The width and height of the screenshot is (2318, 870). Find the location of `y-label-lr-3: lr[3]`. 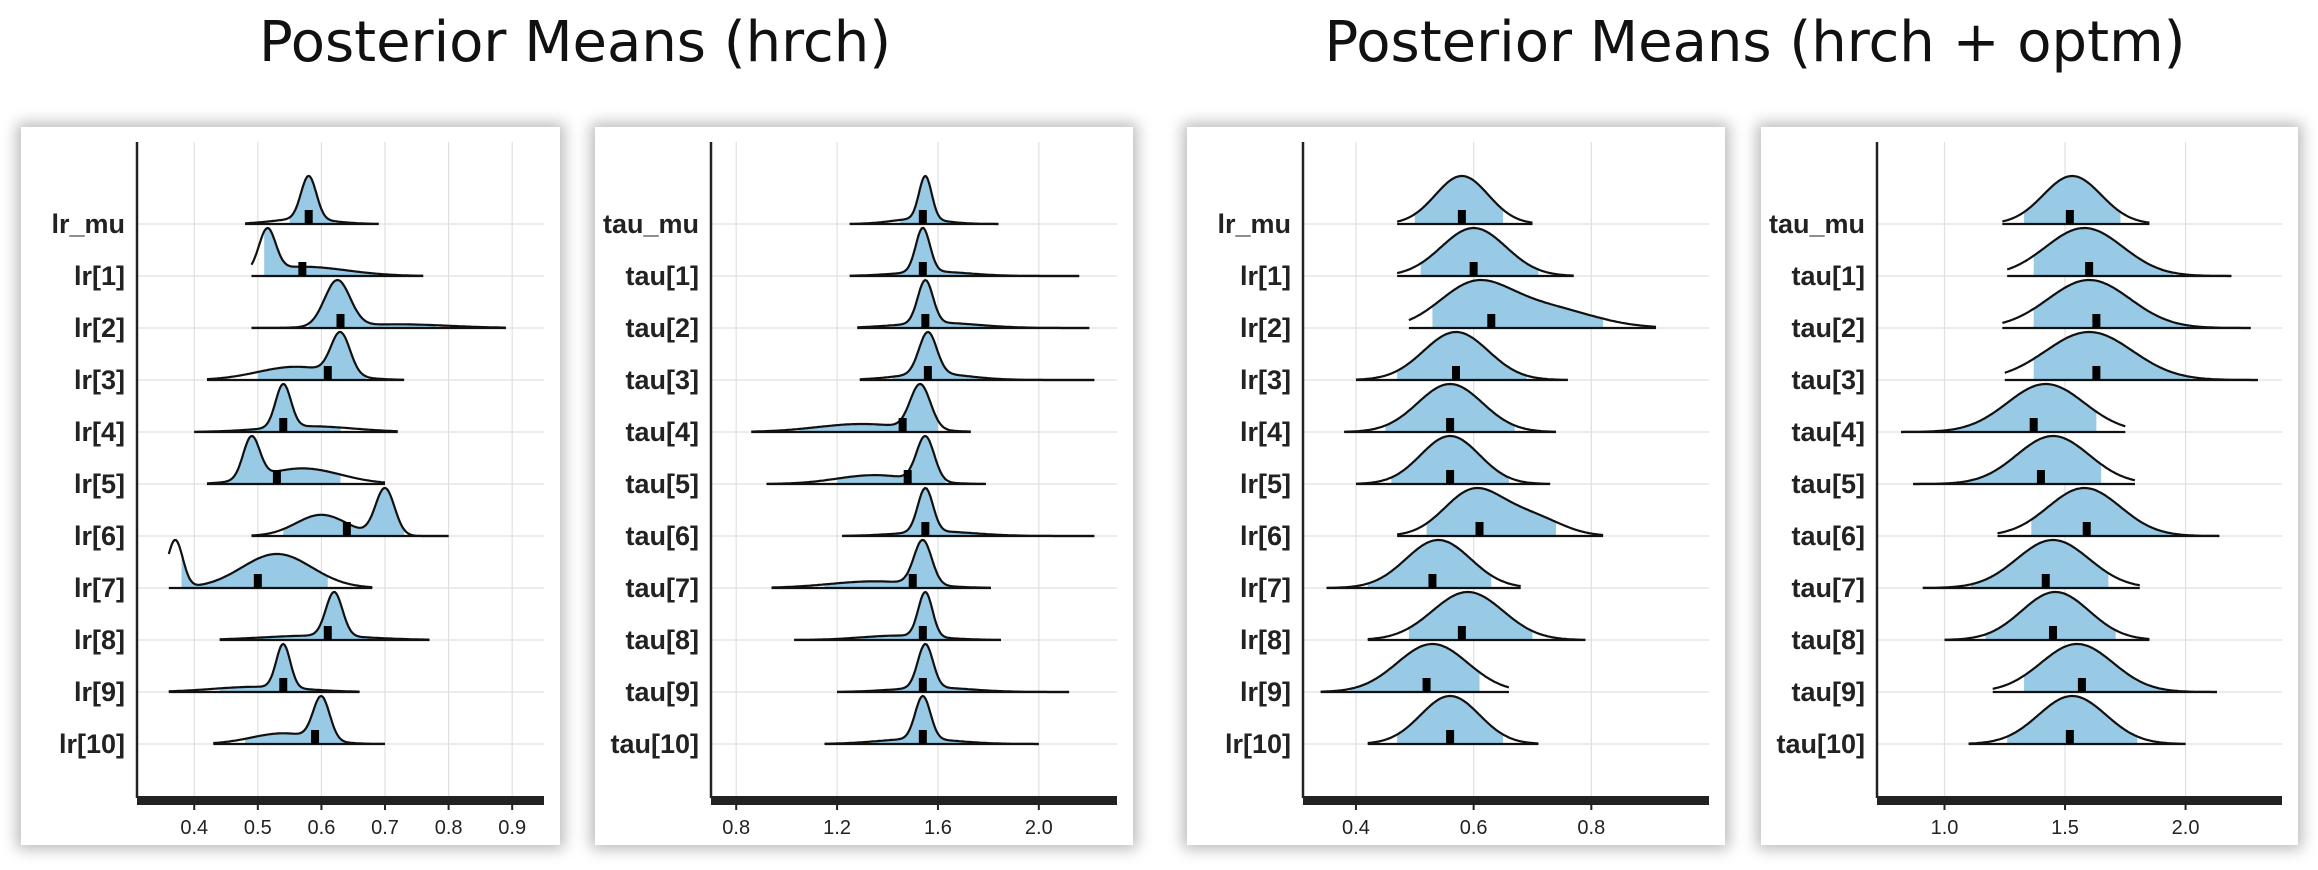

y-label-lr-3: lr[3] is located at coordinates (99, 380).